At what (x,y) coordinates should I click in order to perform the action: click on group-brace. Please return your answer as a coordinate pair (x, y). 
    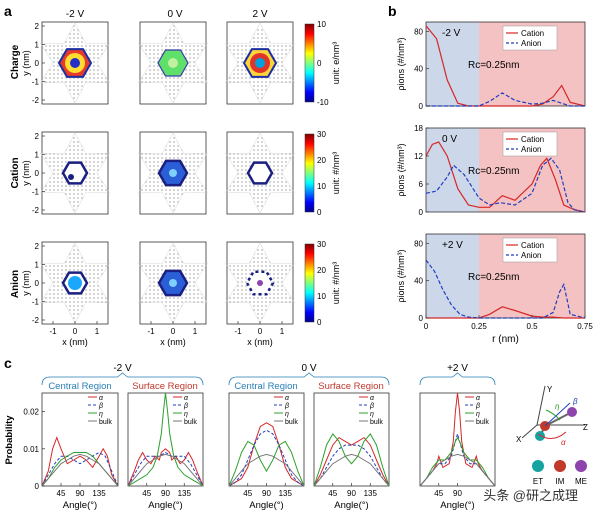
    Looking at the image, I should click on (457, 379).